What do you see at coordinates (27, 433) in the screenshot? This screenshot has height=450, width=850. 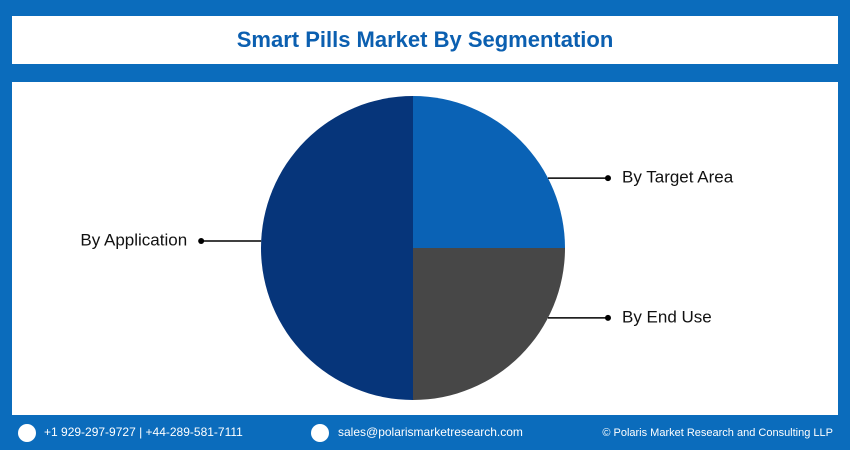 I see `phone-icon` at bounding box center [27, 433].